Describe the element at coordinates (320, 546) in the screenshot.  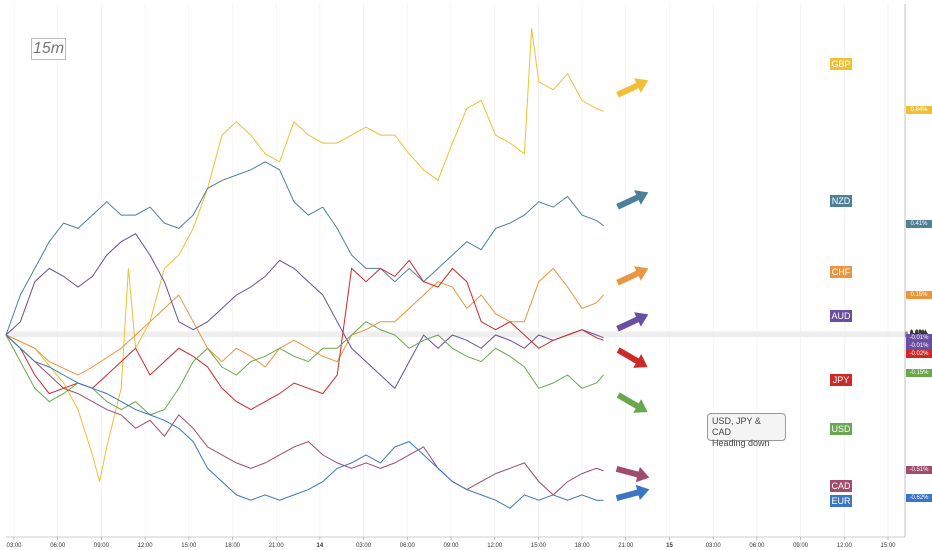
I see `x-tick-label: 14` at that location.